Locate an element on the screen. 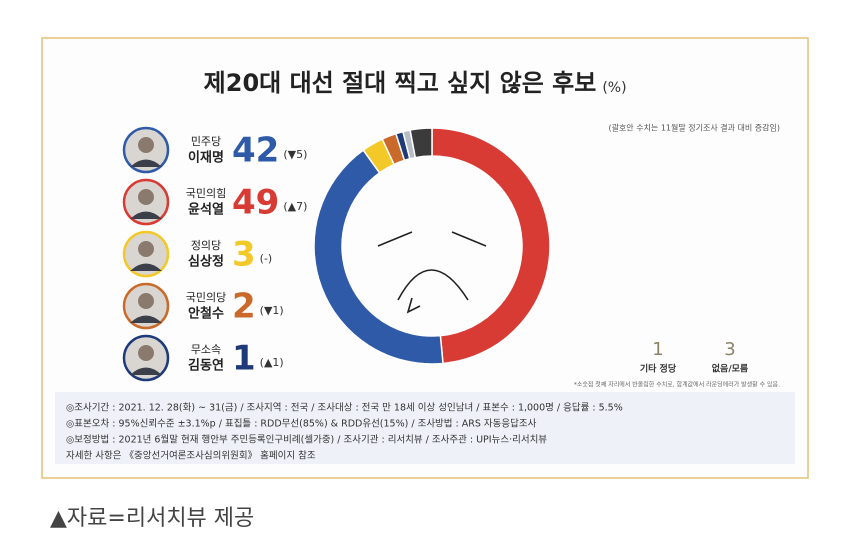  candidate-name: 윤석열 is located at coordinates (206, 210).